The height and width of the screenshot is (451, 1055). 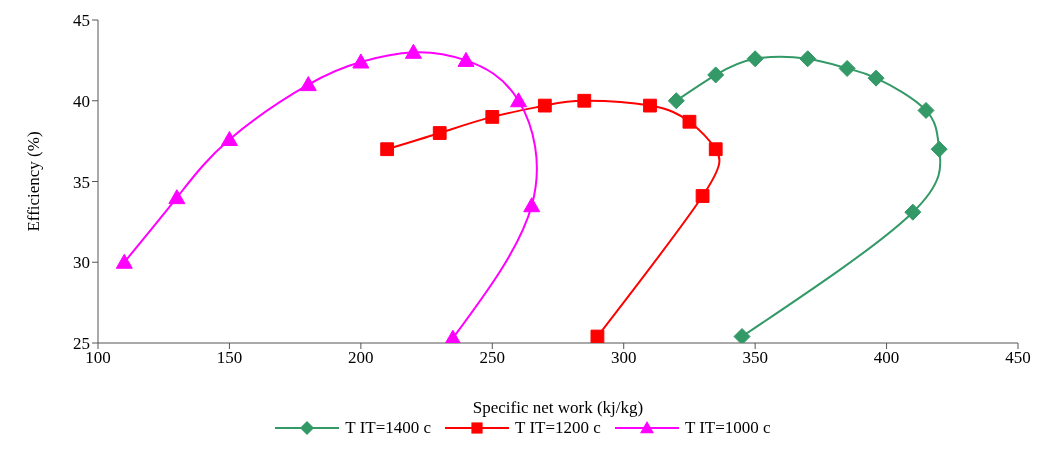 What do you see at coordinates (1018, 358) in the screenshot?
I see `x-tick-label: 450` at bounding box center [1018, 358].